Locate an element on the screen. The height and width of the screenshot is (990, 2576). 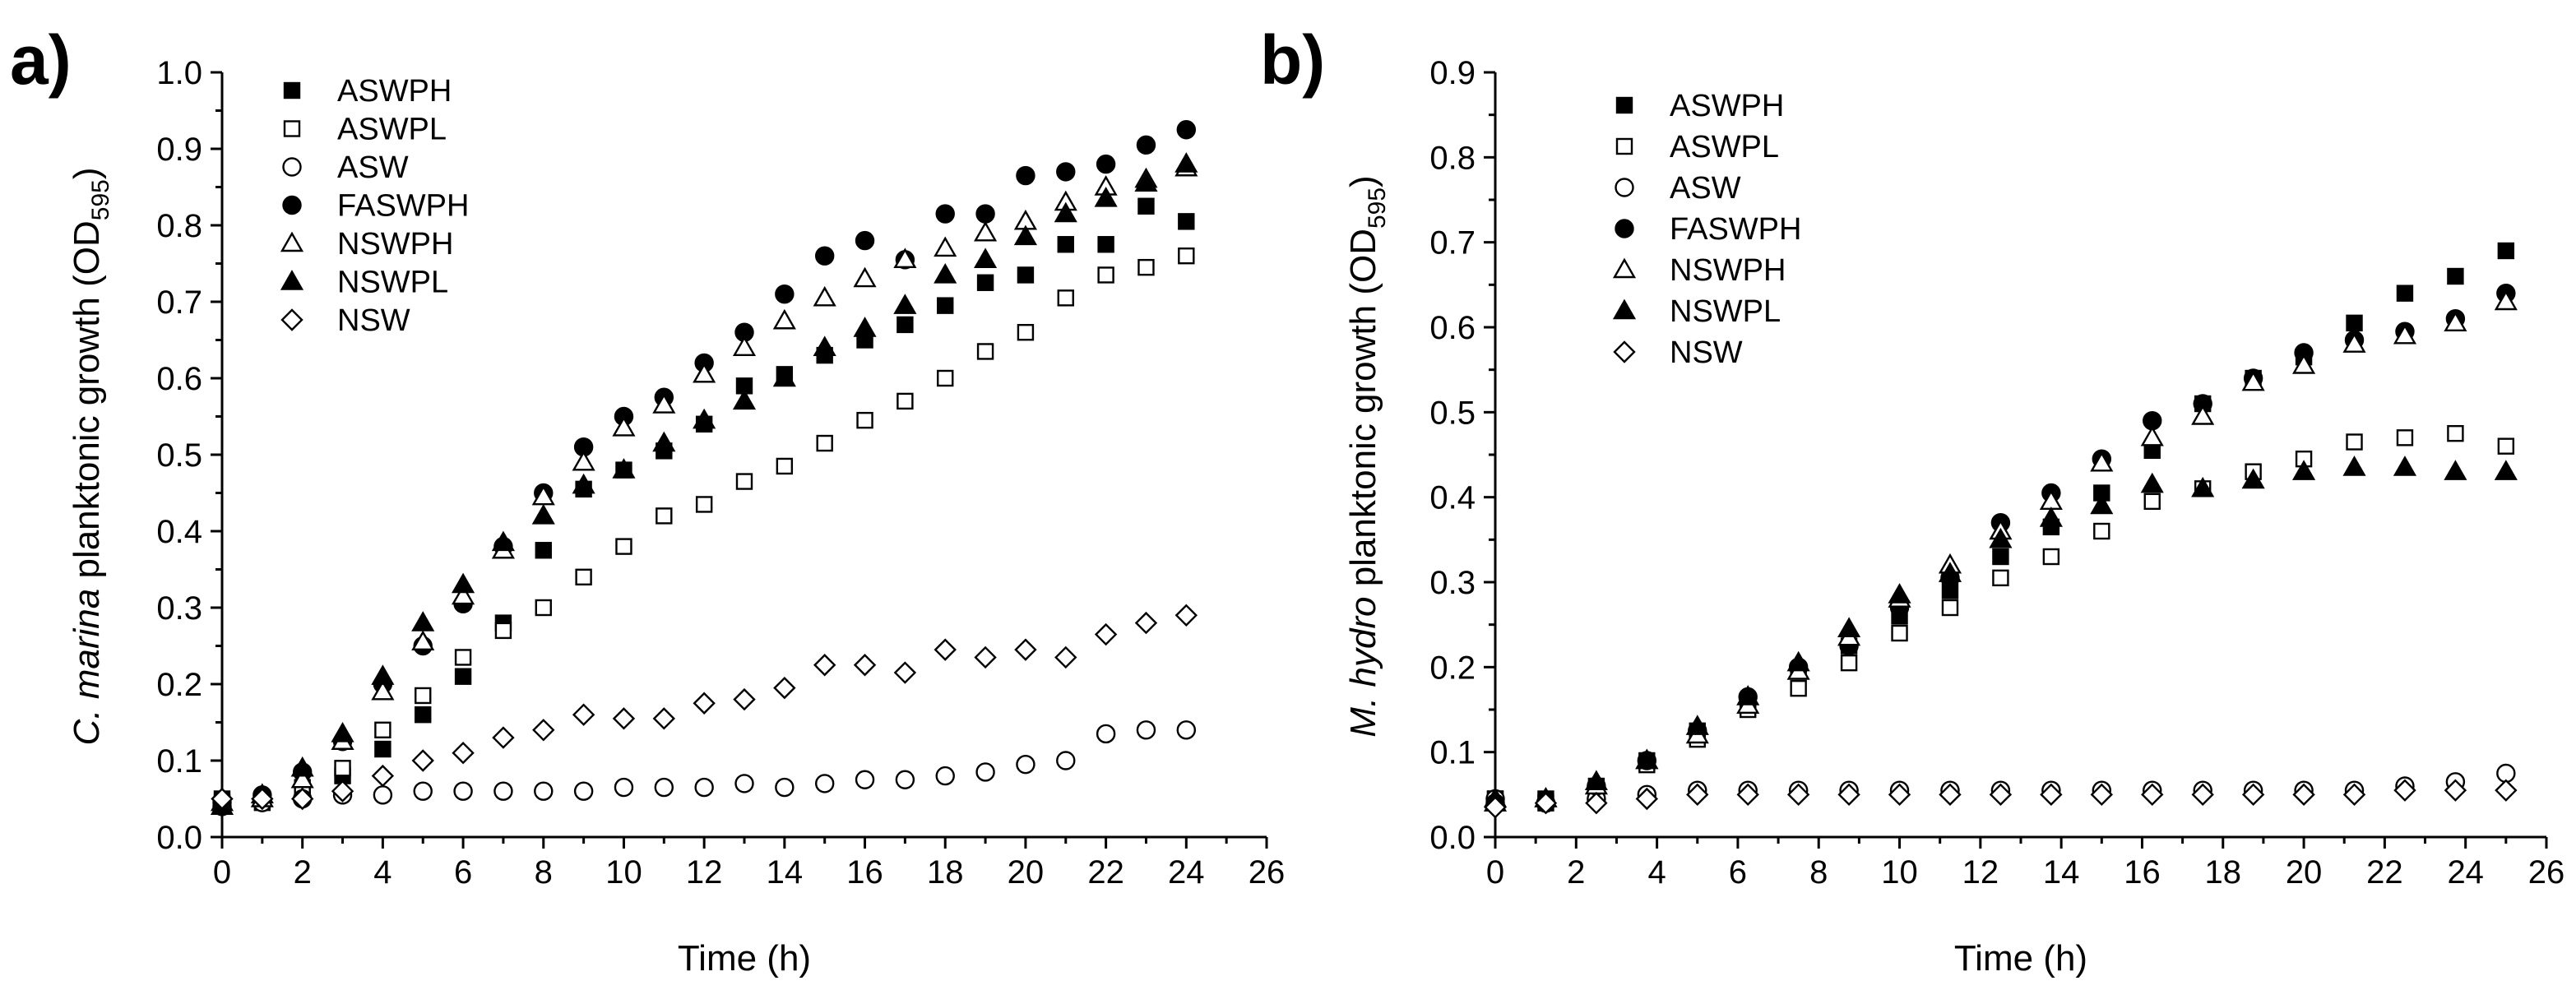
panel-a-x-tick-label: 0 is located at coordinates (222, 872).